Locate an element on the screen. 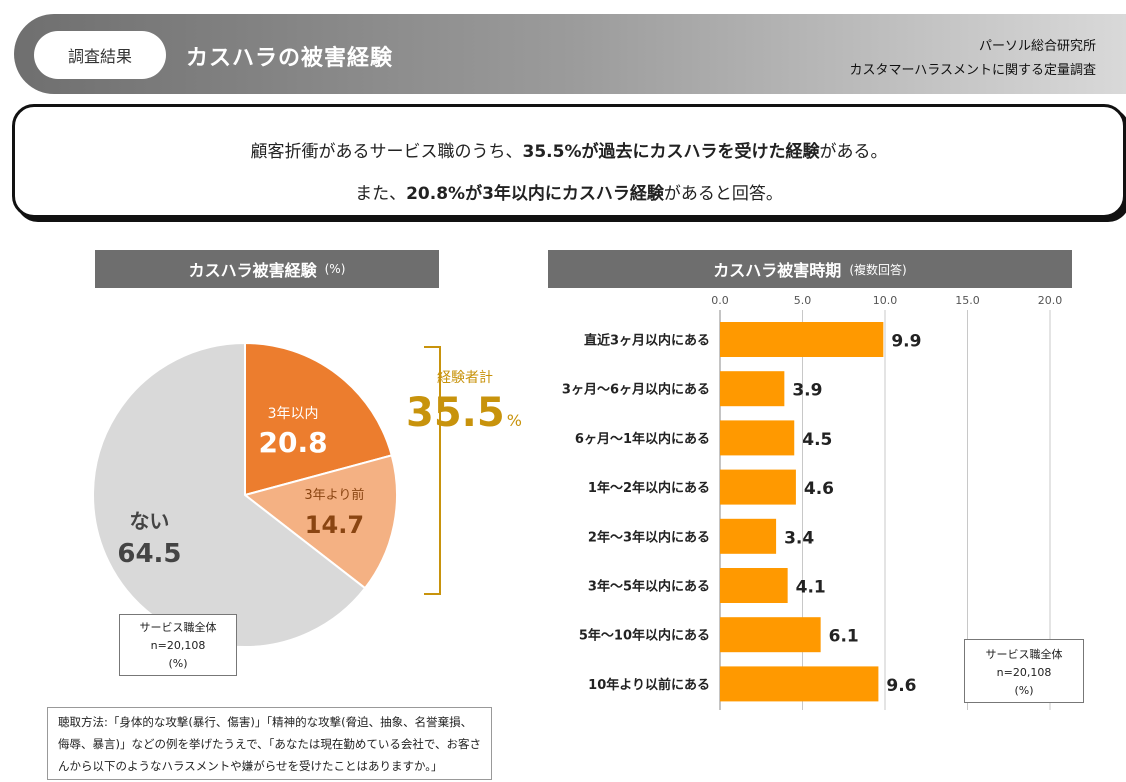 The height and width of the screenshot is (782, 1126). bar-value-label: 3.4 is located at coordinates (799, 538).